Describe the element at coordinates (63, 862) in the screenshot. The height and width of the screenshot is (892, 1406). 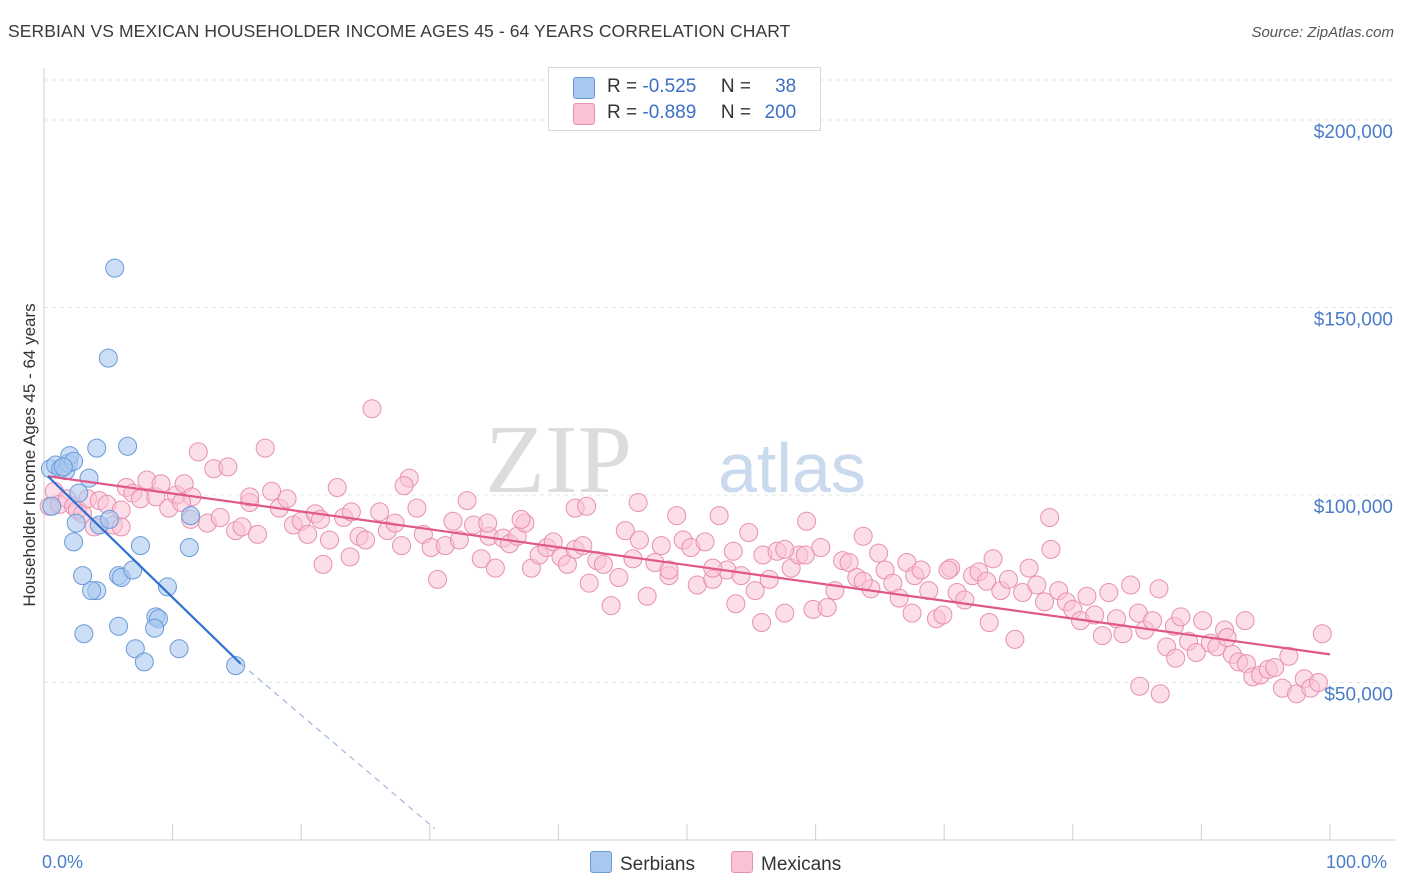
I see `x-tick-label-left: 0.0%` at that location.